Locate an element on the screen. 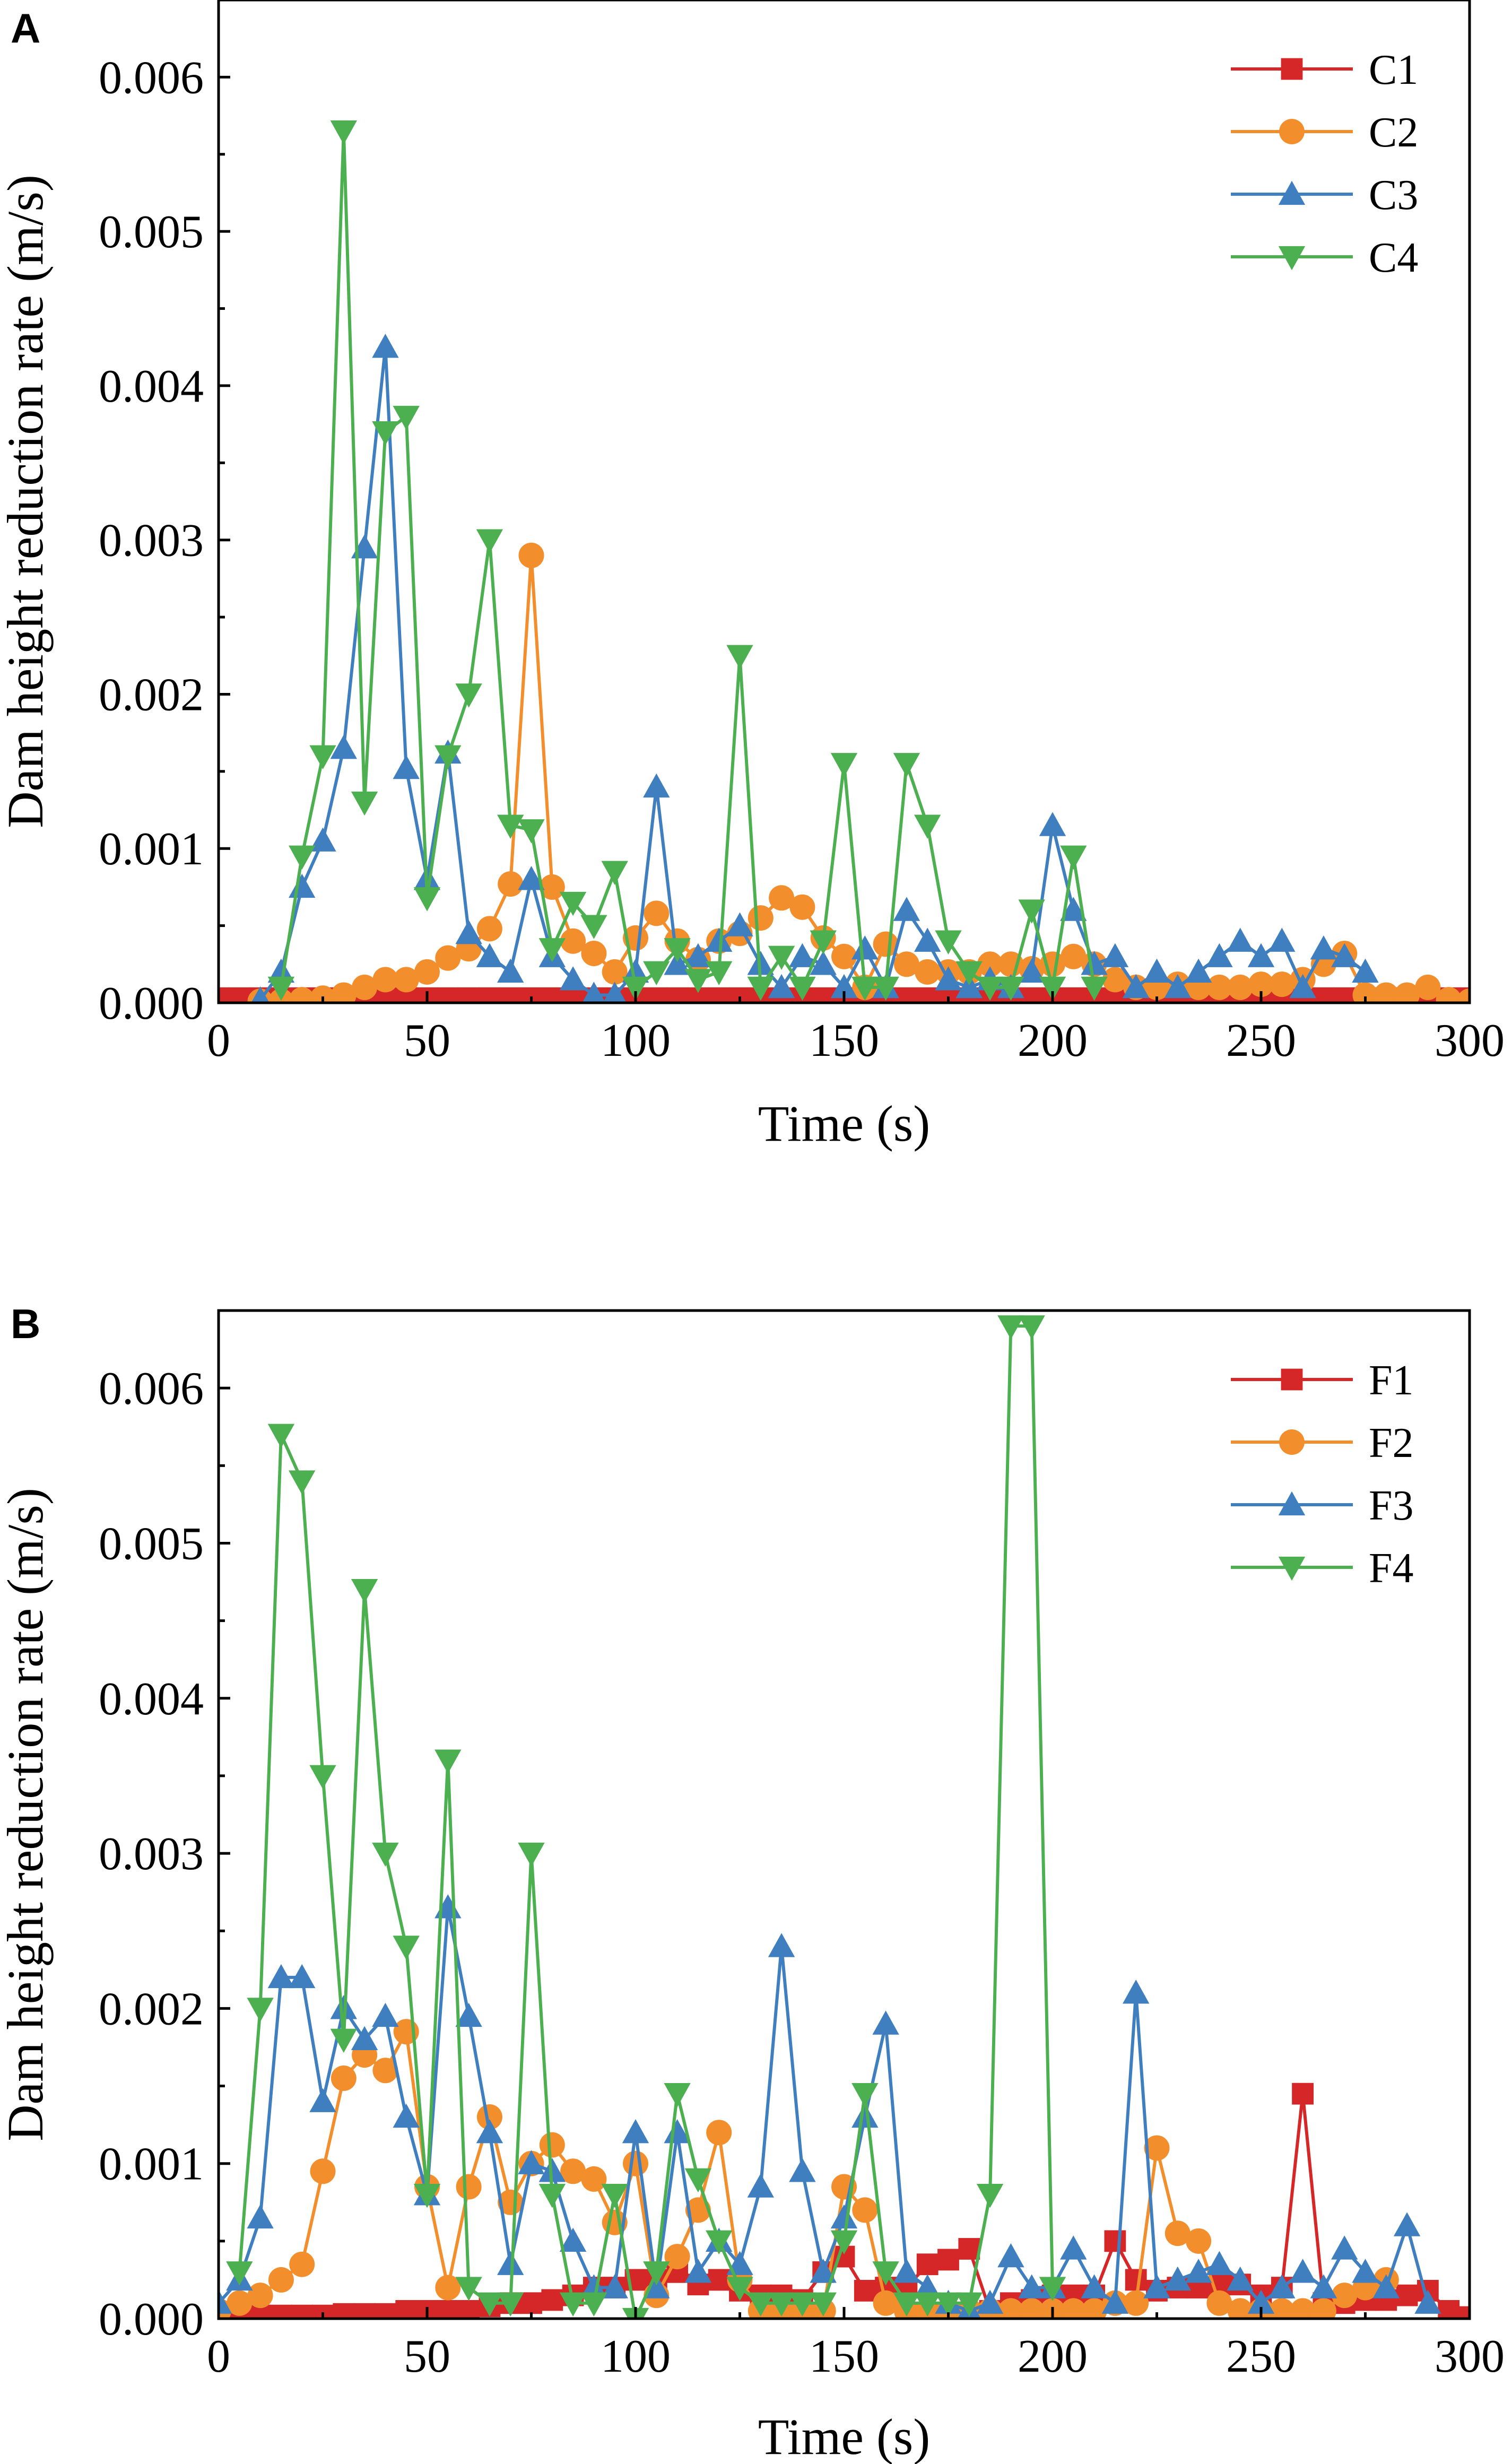  legend: C1 C2 C3 C4 is located at coordinates (1324, 164).